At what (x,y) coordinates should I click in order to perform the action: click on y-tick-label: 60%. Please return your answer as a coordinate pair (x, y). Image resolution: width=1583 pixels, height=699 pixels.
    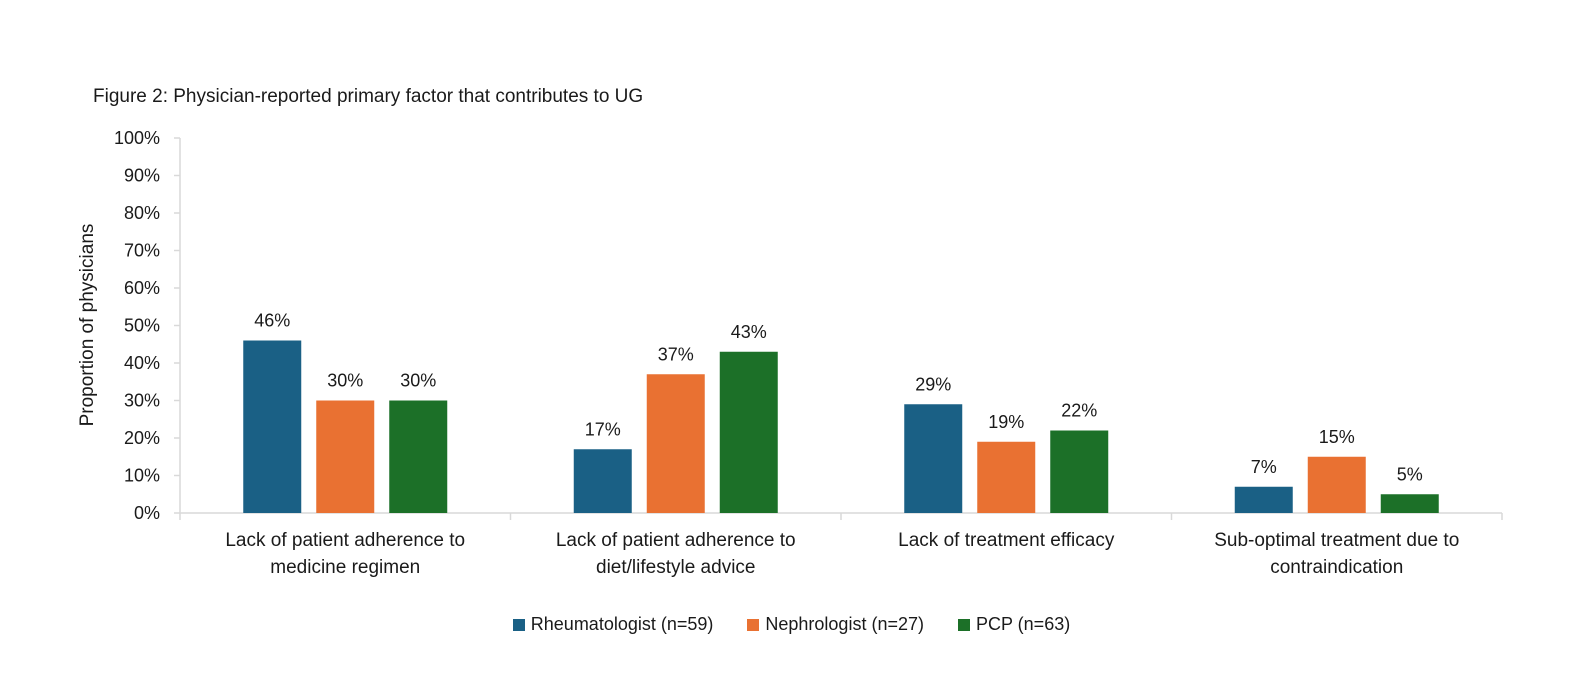
    Looking at the image, I should click on (142, 288).